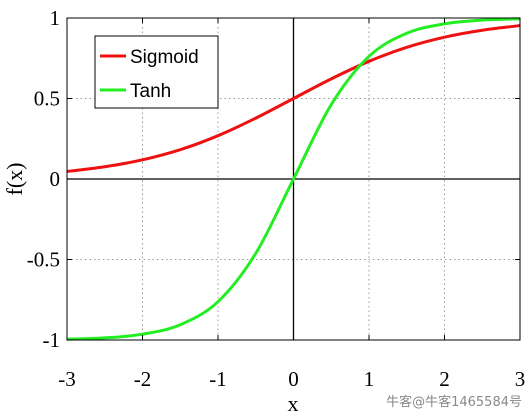 The image size is (528, 415). What do you see at coordinates (293, 379) in the screenshot?
I see `x-tick-label: 0` at bounding box center [293, 379].